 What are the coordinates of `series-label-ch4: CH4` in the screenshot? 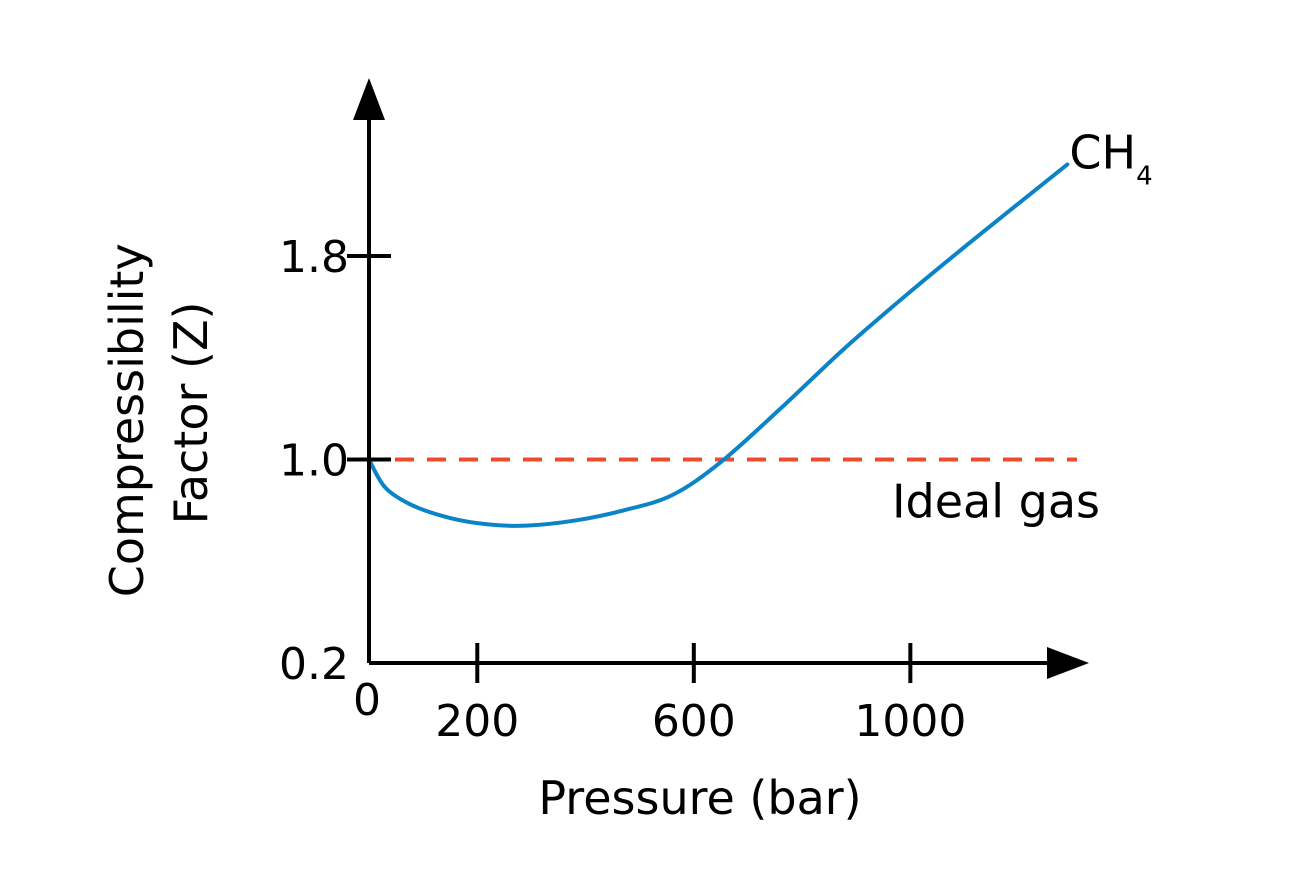 It's located at (1110, 158).